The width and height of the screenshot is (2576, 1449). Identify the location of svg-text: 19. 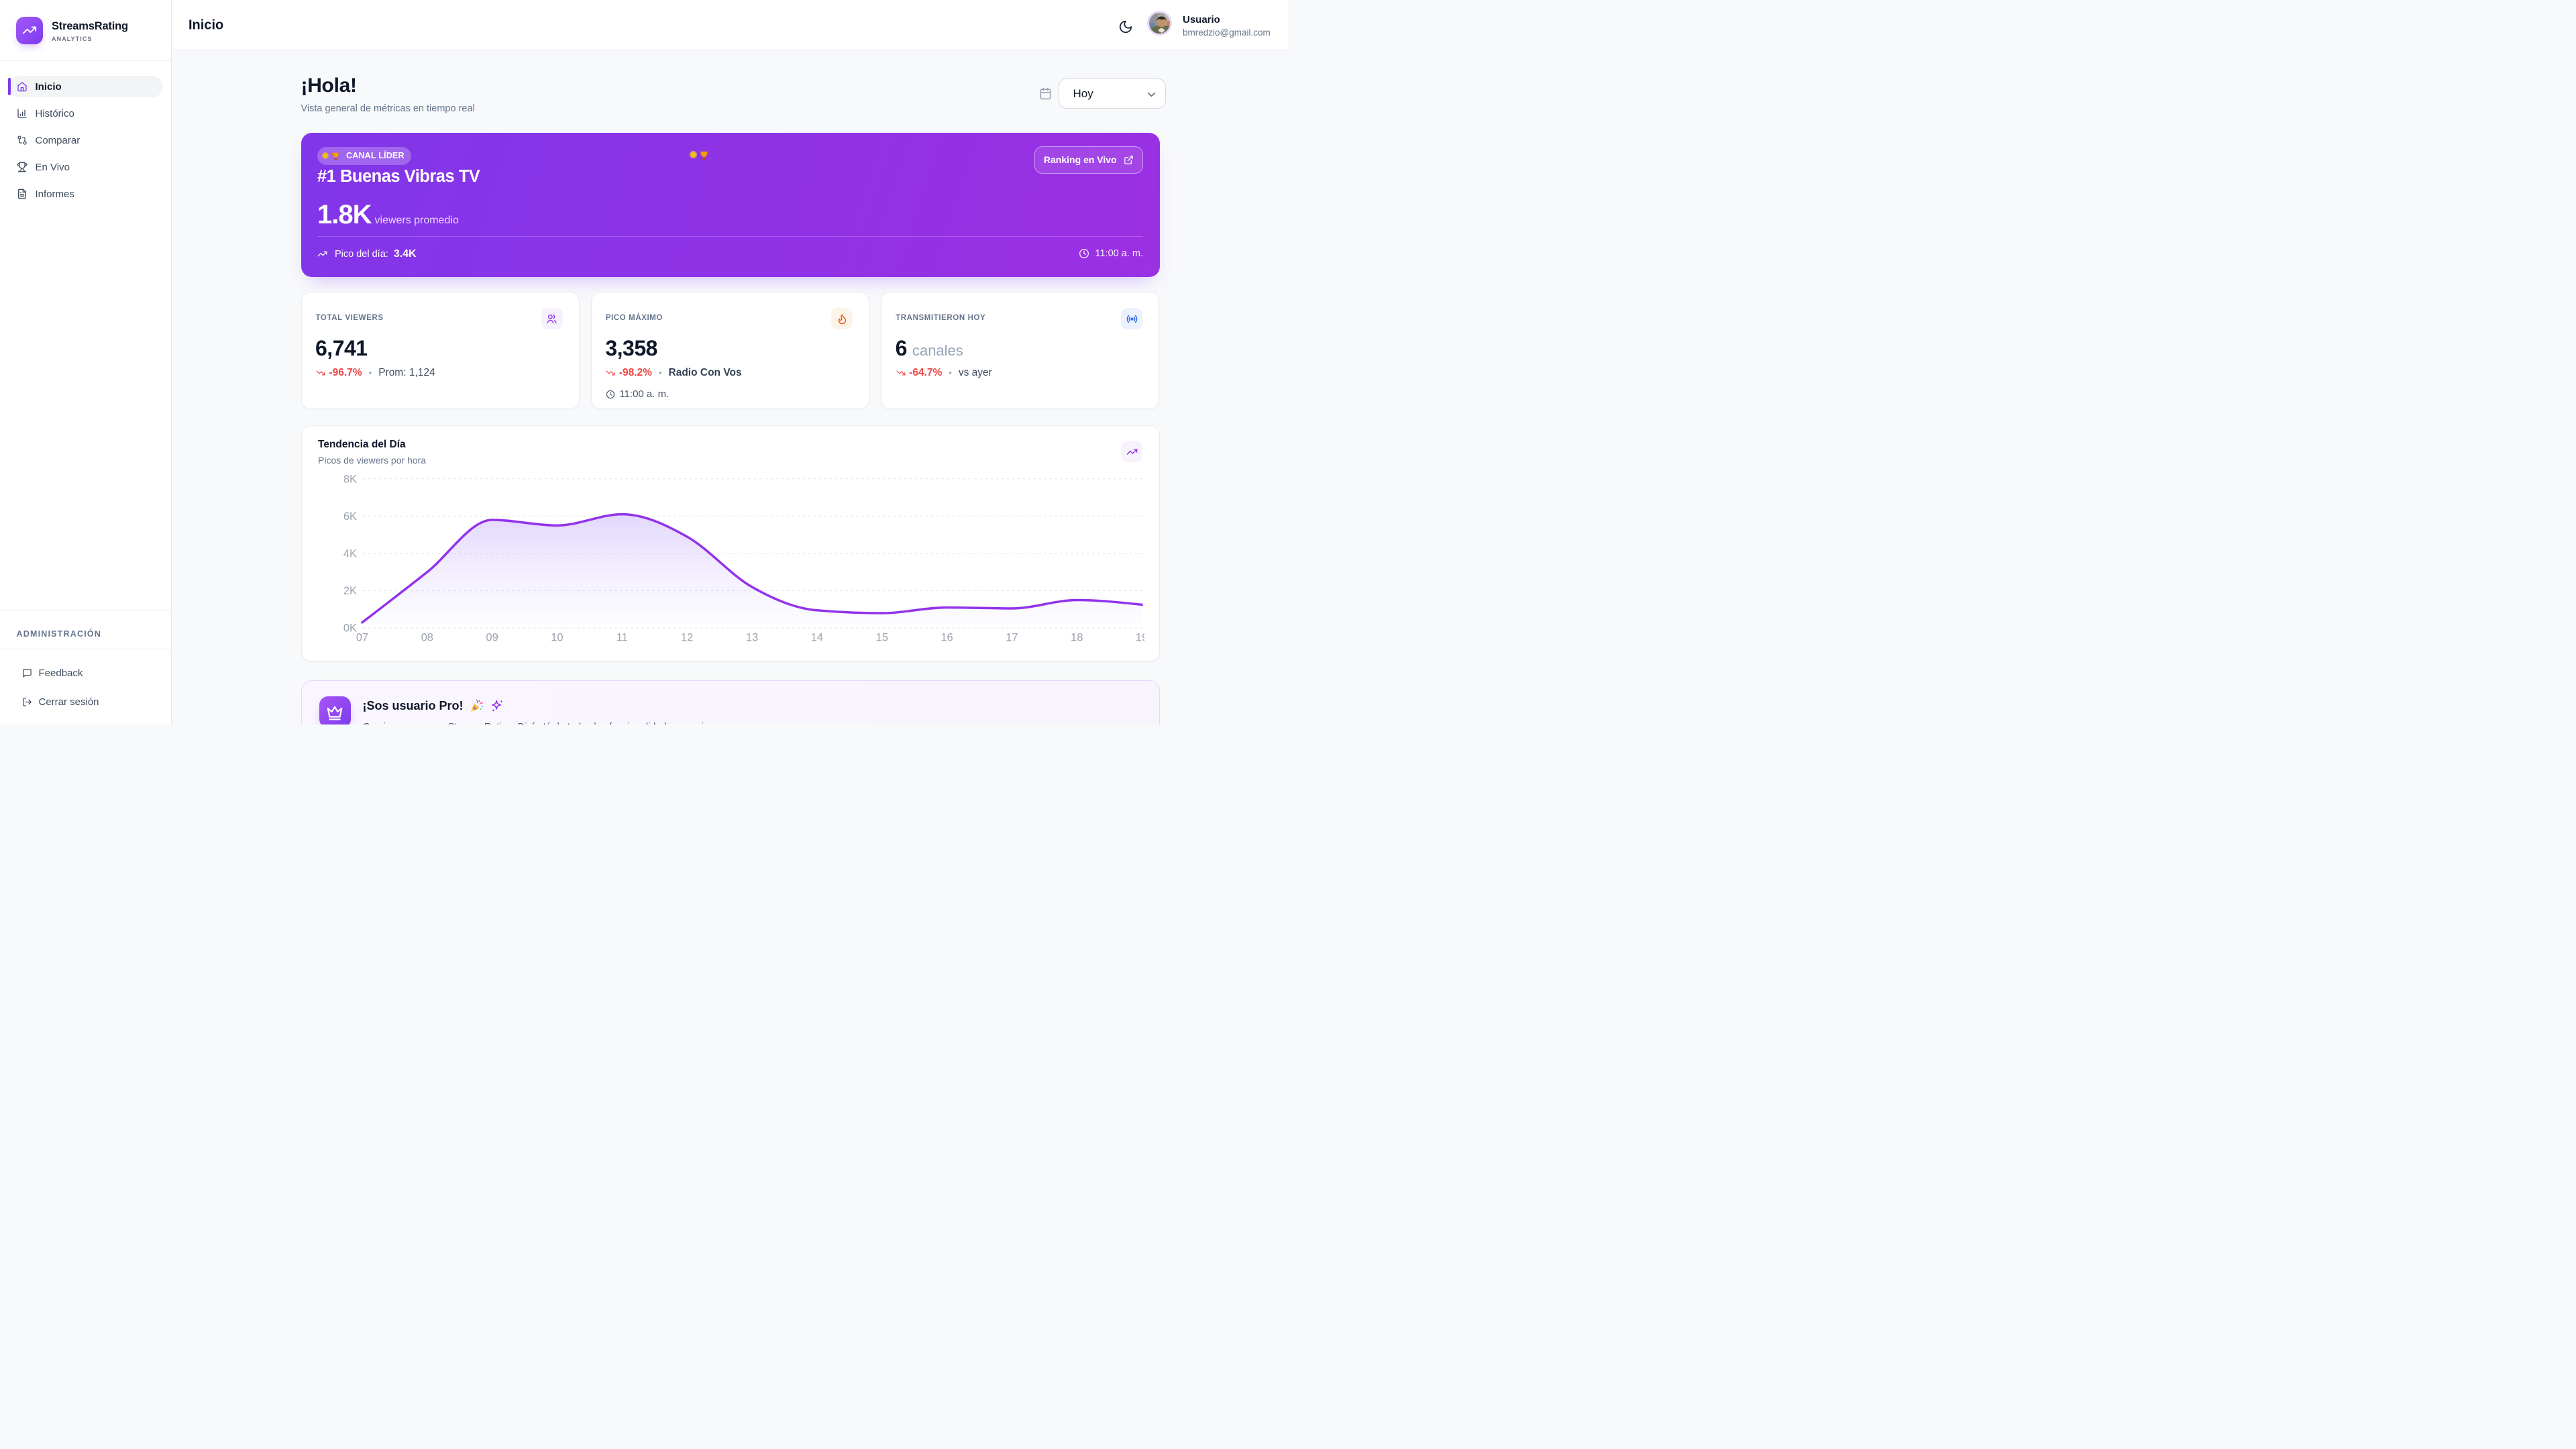
(1139, 637).